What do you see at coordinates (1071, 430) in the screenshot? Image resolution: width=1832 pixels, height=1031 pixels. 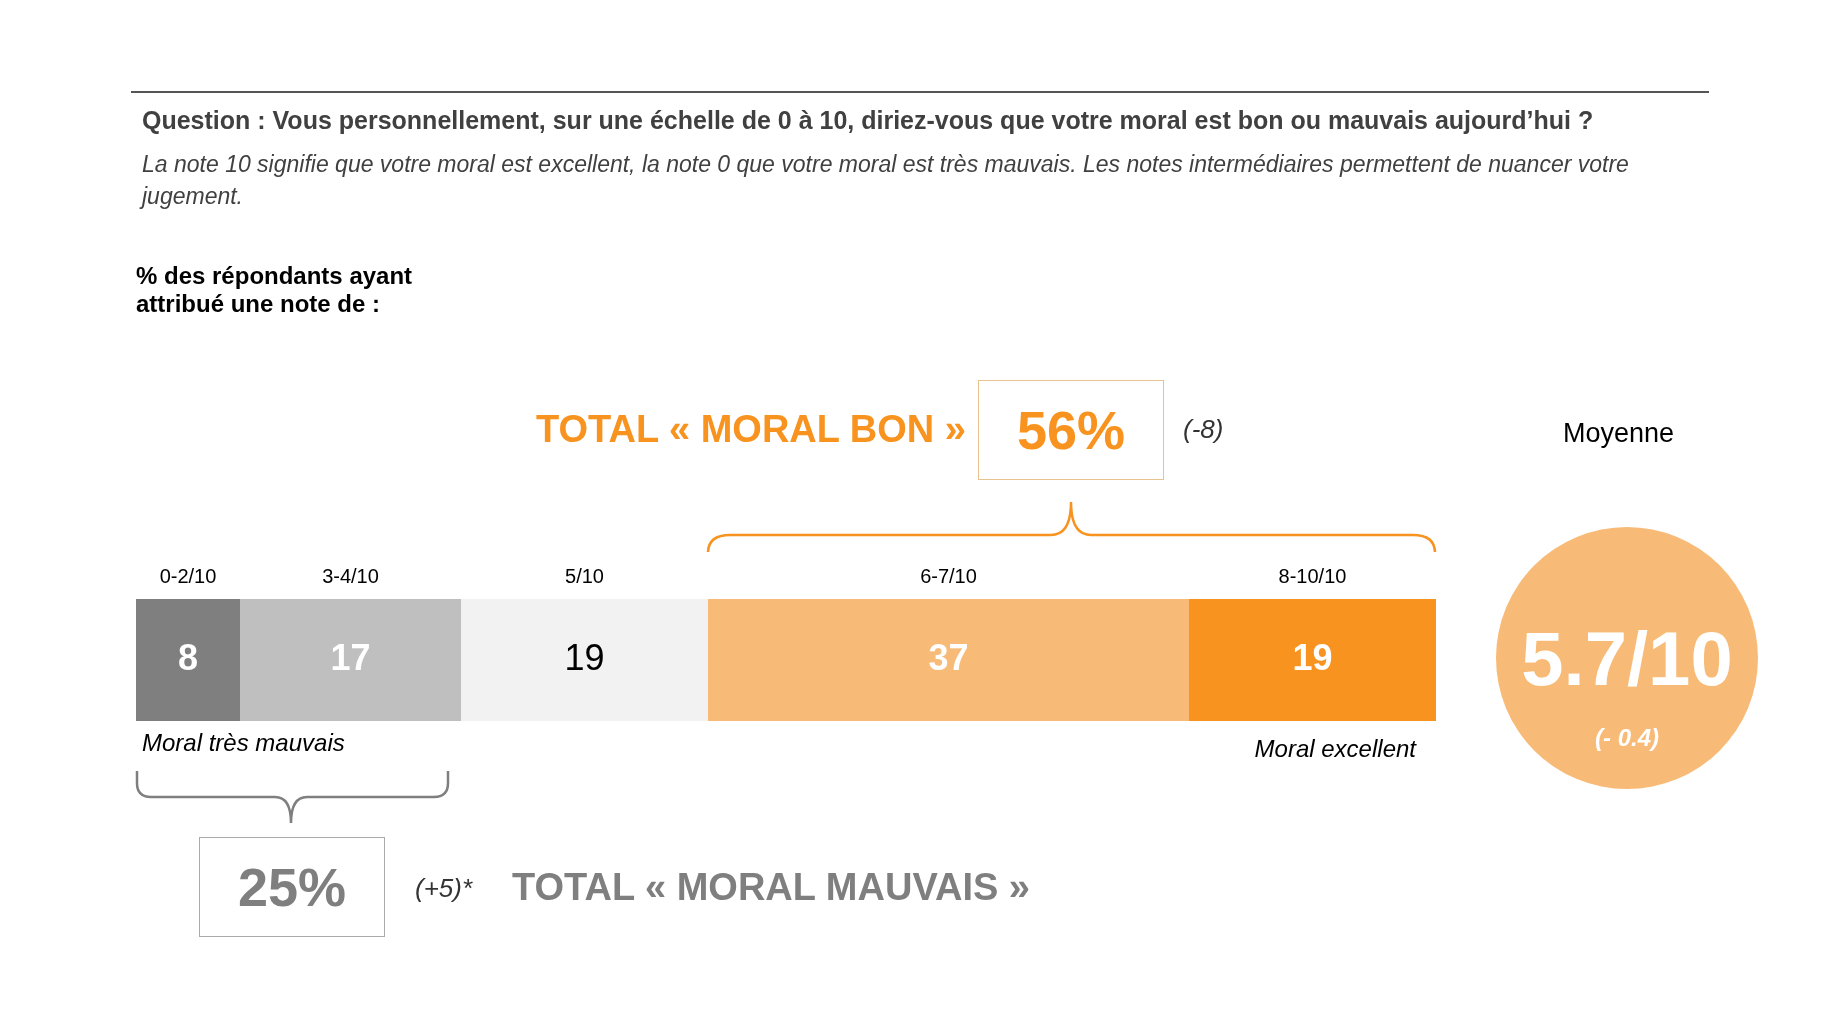 I see `text: 56%` at bounding box center [1071, 430].